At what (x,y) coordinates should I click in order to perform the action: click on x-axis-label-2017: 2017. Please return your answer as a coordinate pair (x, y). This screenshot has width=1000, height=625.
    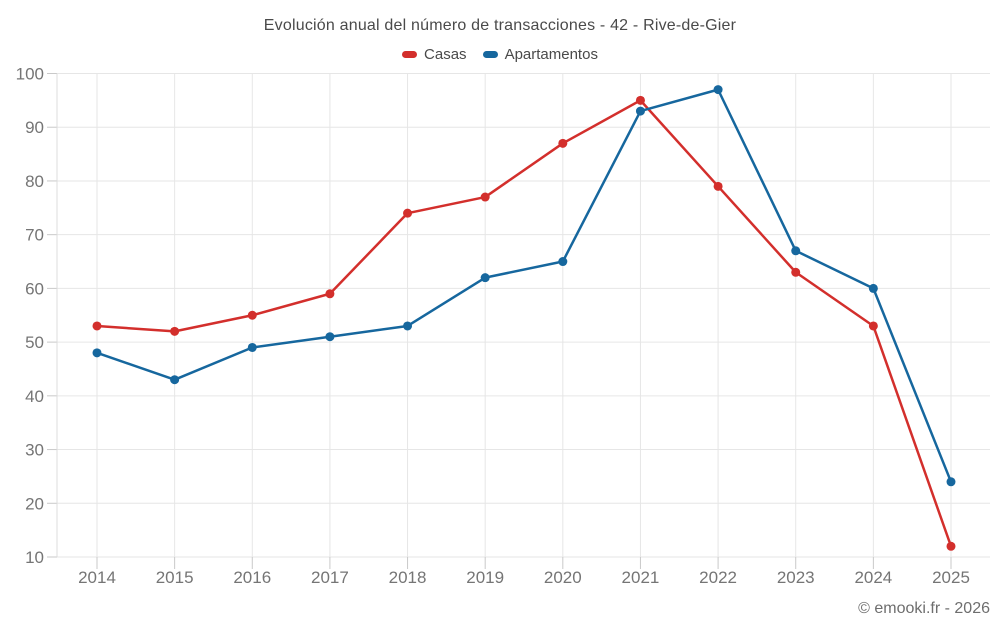
    Looking at the image, I should click on (330, 577).